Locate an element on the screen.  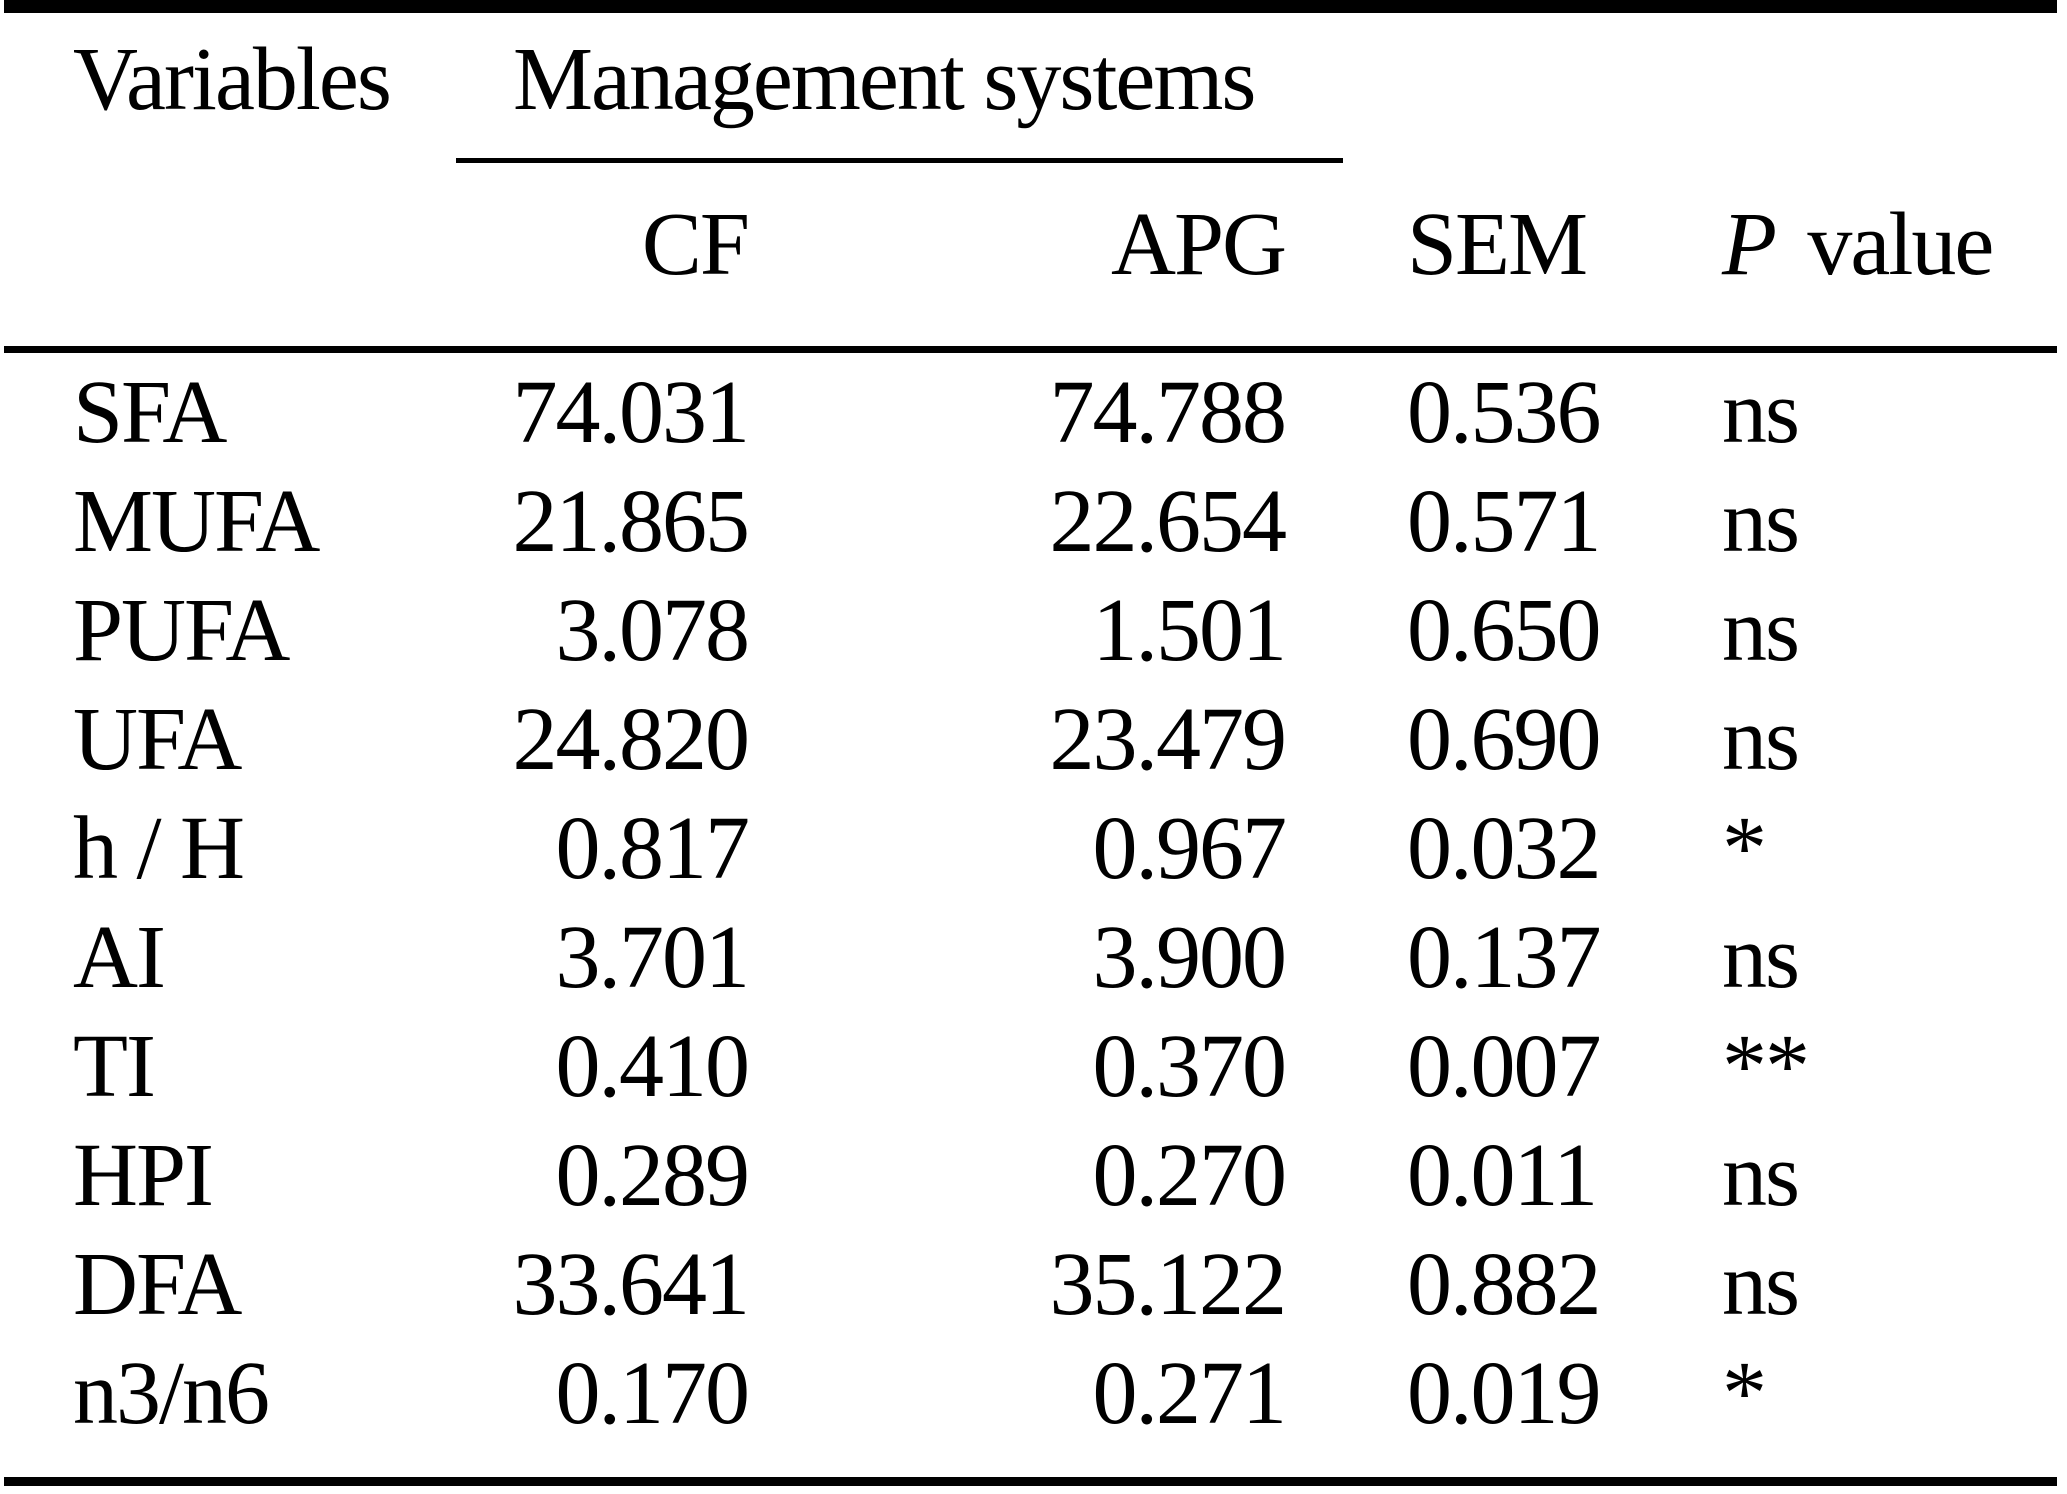
management-systems-spanner-rule is located at coordinates (899, 160).